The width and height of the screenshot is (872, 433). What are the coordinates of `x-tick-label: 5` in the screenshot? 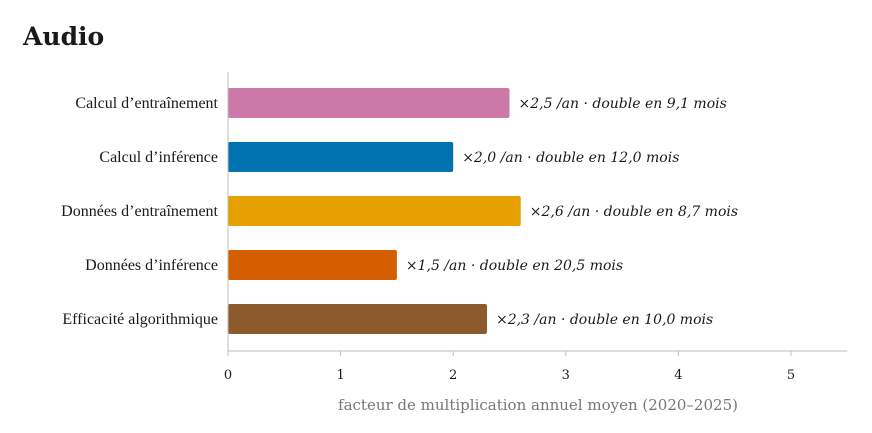 It's located at (791, 375).